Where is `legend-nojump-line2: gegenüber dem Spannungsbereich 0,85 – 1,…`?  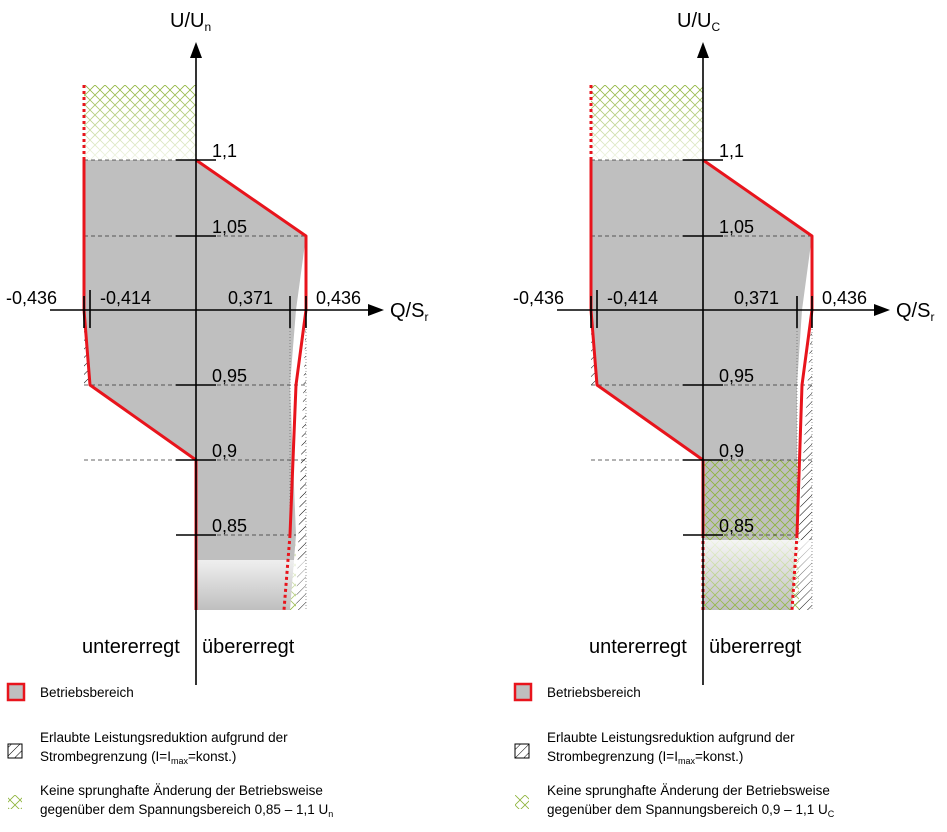
legend-nojump-line2: gegenüber dem Spannungsbereich 0,85 – 1,… is located at coordinates (186, 810).